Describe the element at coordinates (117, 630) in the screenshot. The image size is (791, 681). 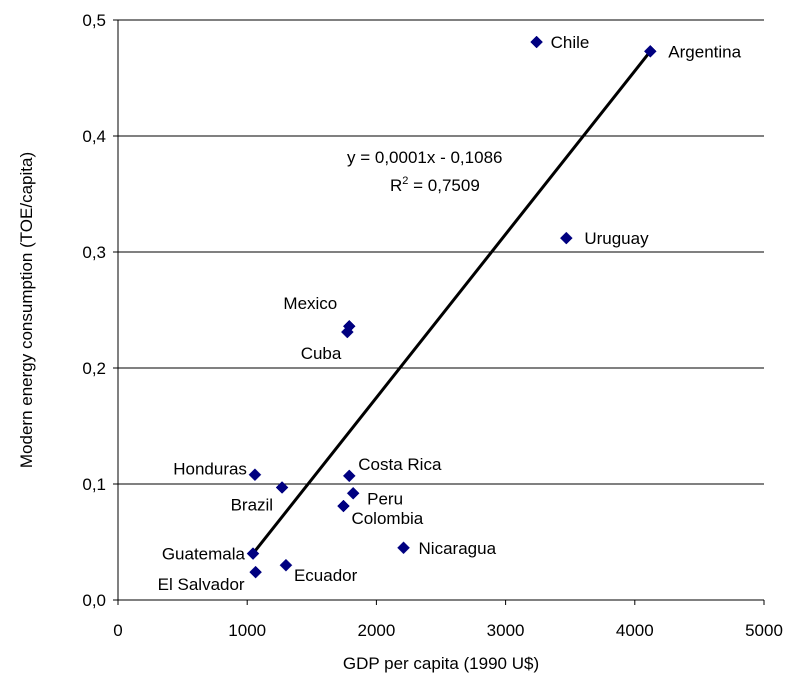
I see `x-tick-label: 0` at that location.